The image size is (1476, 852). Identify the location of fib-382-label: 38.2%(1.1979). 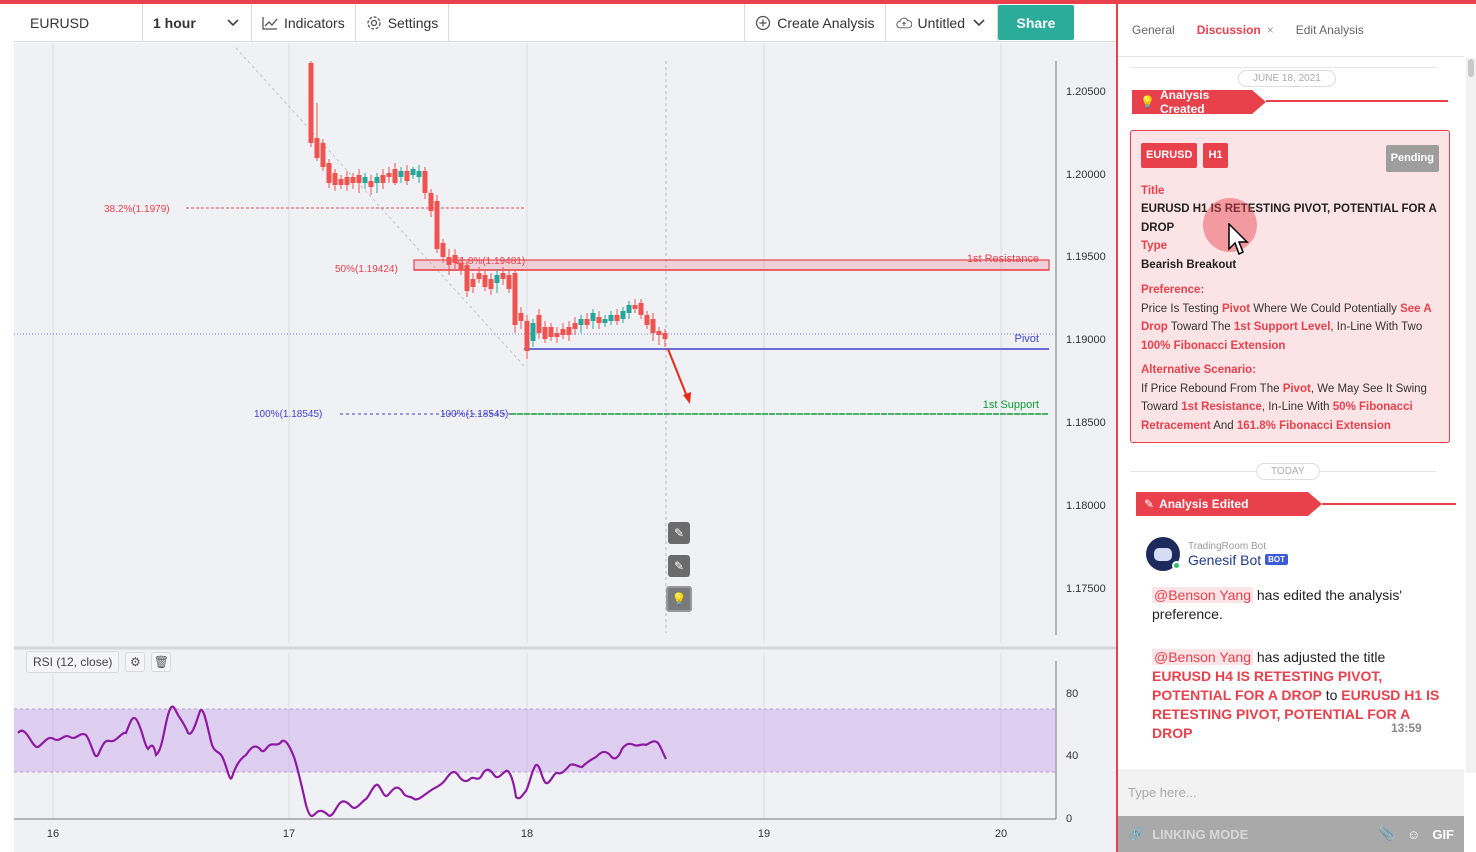
(137, 209).